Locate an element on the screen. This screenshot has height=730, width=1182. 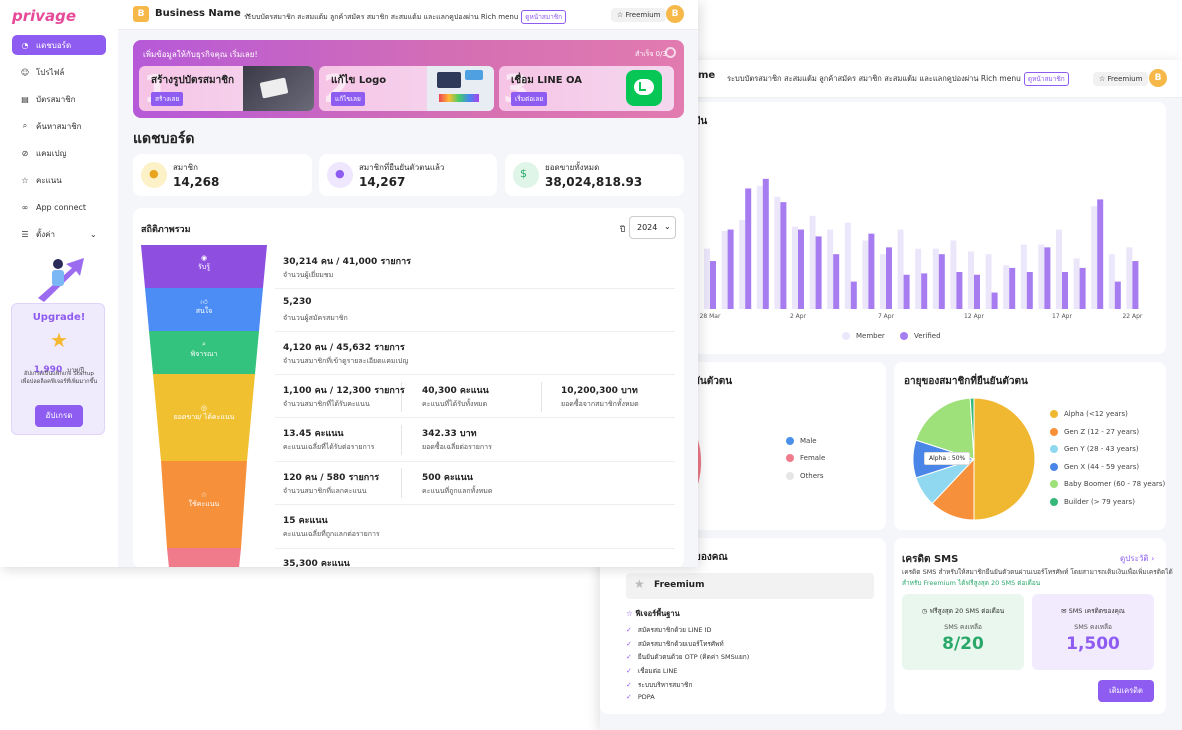
funnel-stage-interest is located at coordinates (204, 309).